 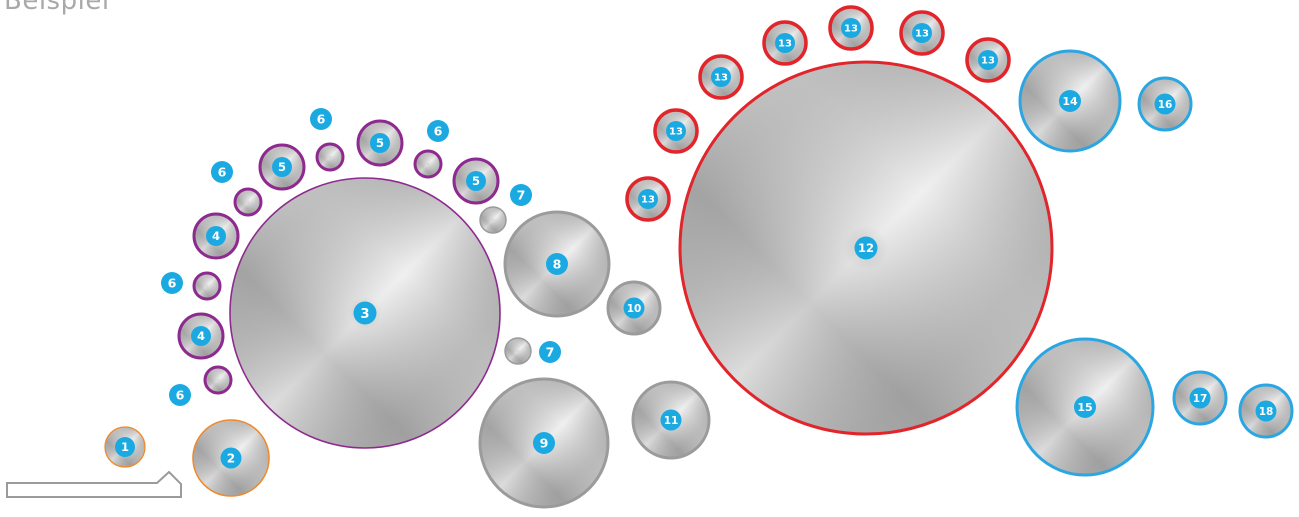 I want to click on label-7-b-dot, so click(x=550, y=352).